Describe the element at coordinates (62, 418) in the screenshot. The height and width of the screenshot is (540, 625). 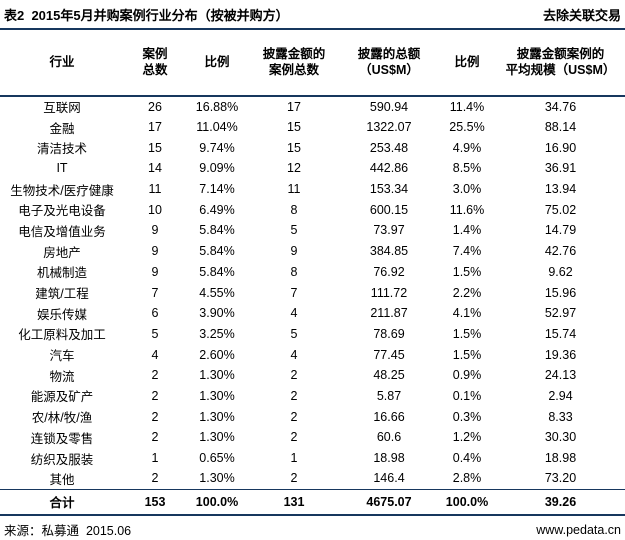
I see `cell-industry: 农/林/牧/渔` at that location.